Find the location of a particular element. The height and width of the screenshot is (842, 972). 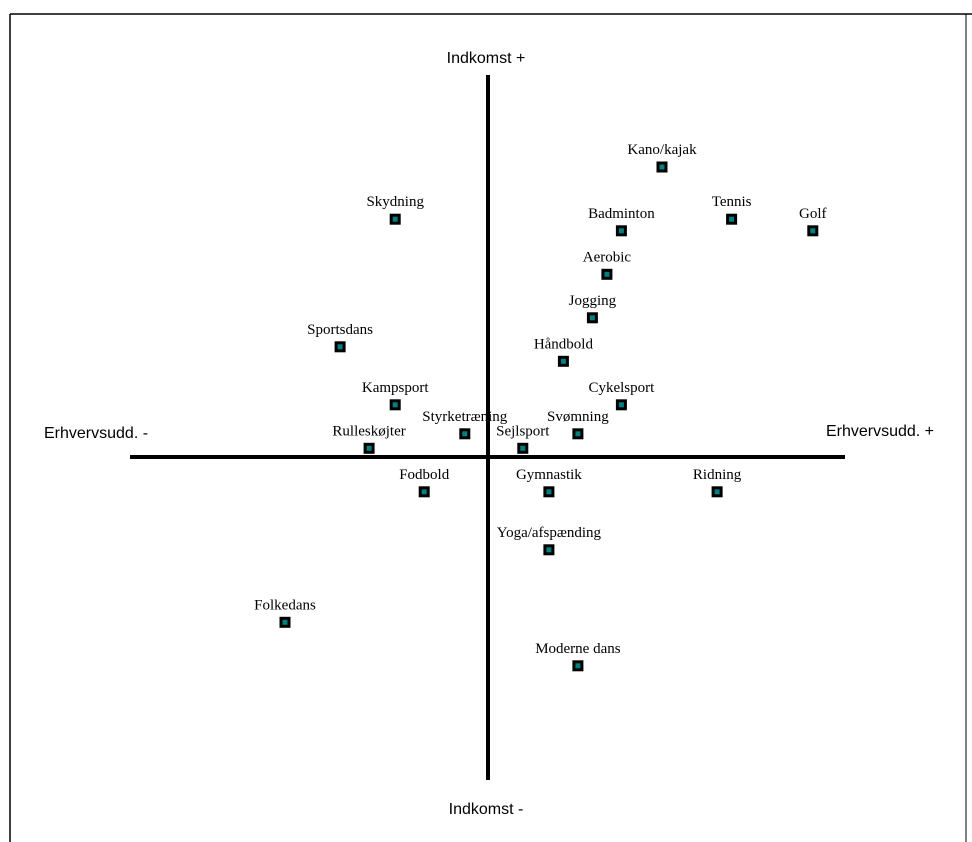

data-point: Kano/kajak is located at coordinates (662, 157).